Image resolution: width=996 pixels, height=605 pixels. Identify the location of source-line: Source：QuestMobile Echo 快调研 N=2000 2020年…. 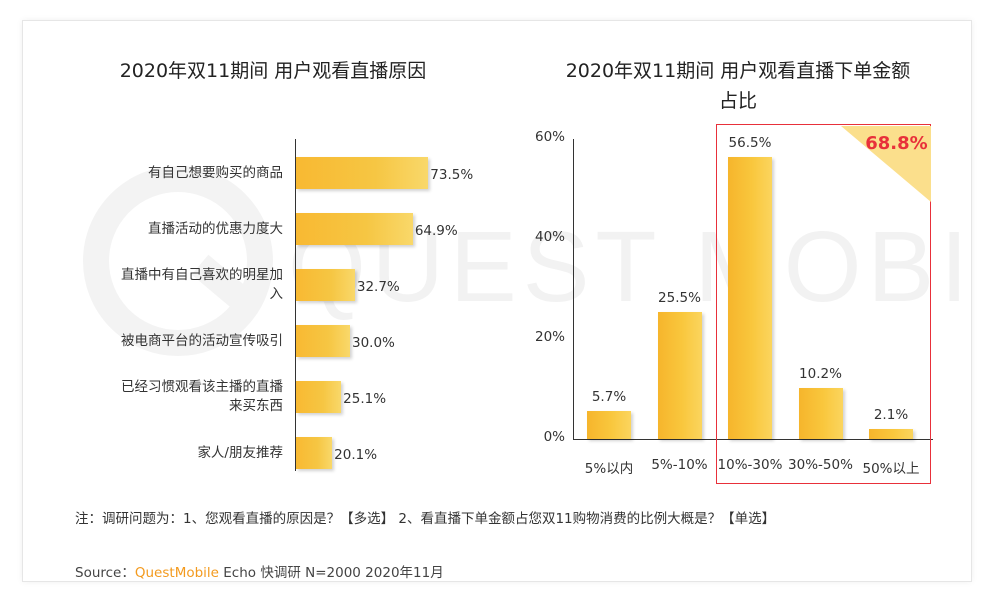
(259, 571).